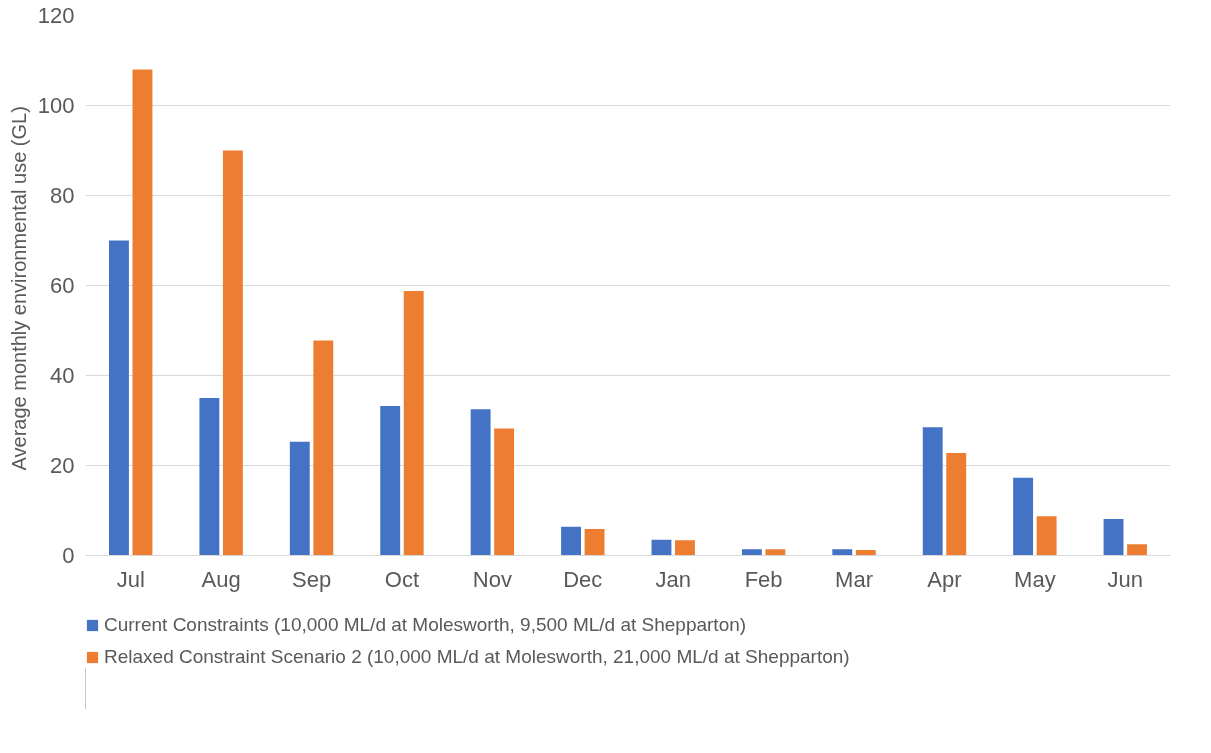 Image resolution: width=1211 pixels, height=753 pixels. I want to click on x-tick-label: Oct, so click(402, 579).